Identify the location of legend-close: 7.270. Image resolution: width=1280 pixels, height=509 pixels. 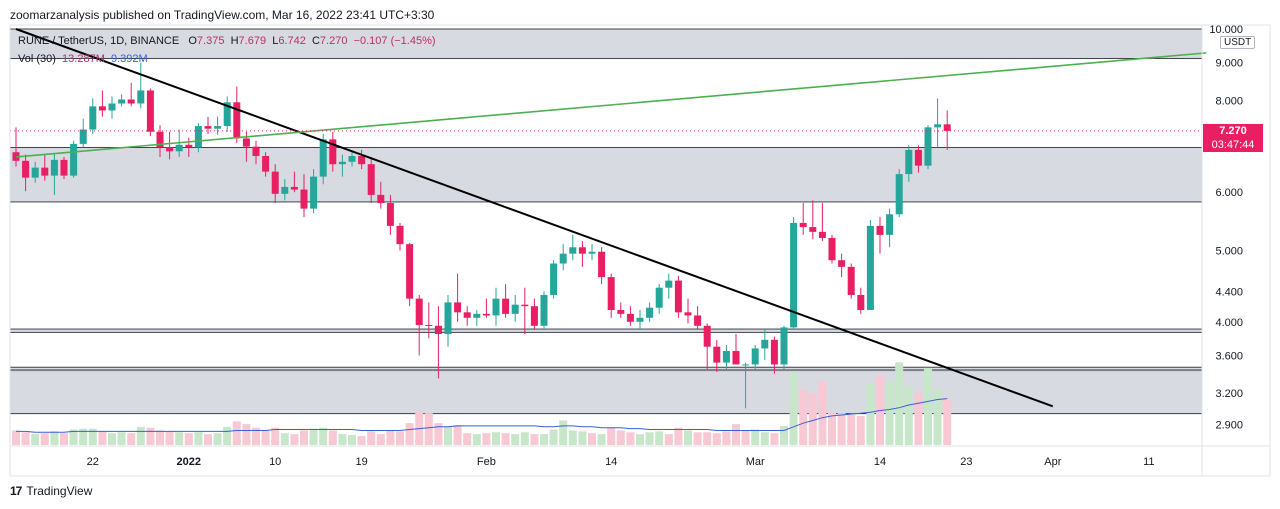
(333, 41).